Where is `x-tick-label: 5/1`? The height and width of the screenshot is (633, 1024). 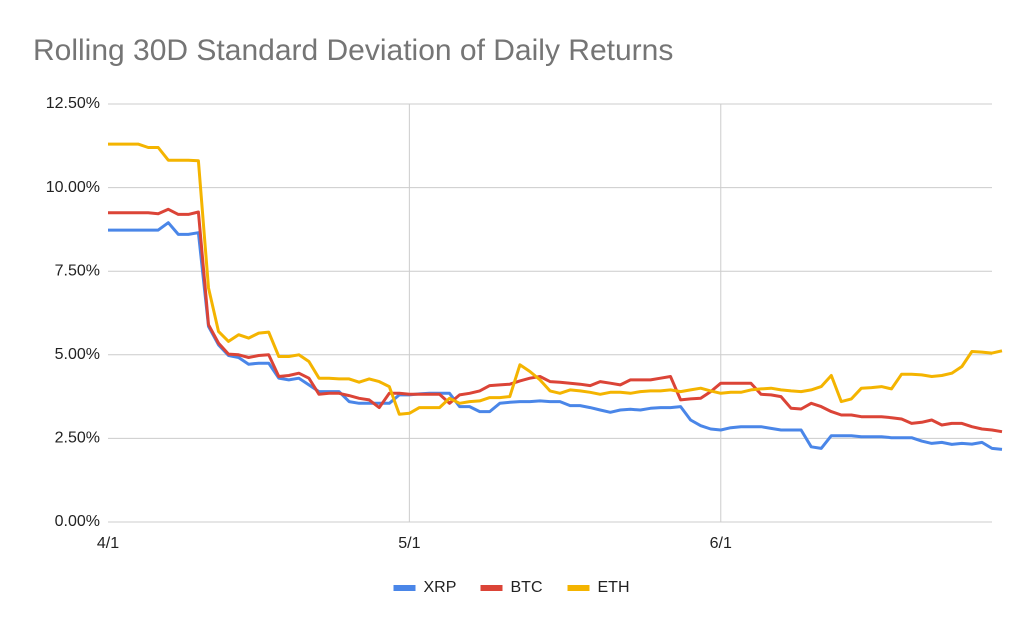
x-tick-label: 5/1 is located at coordinates (409, 543).